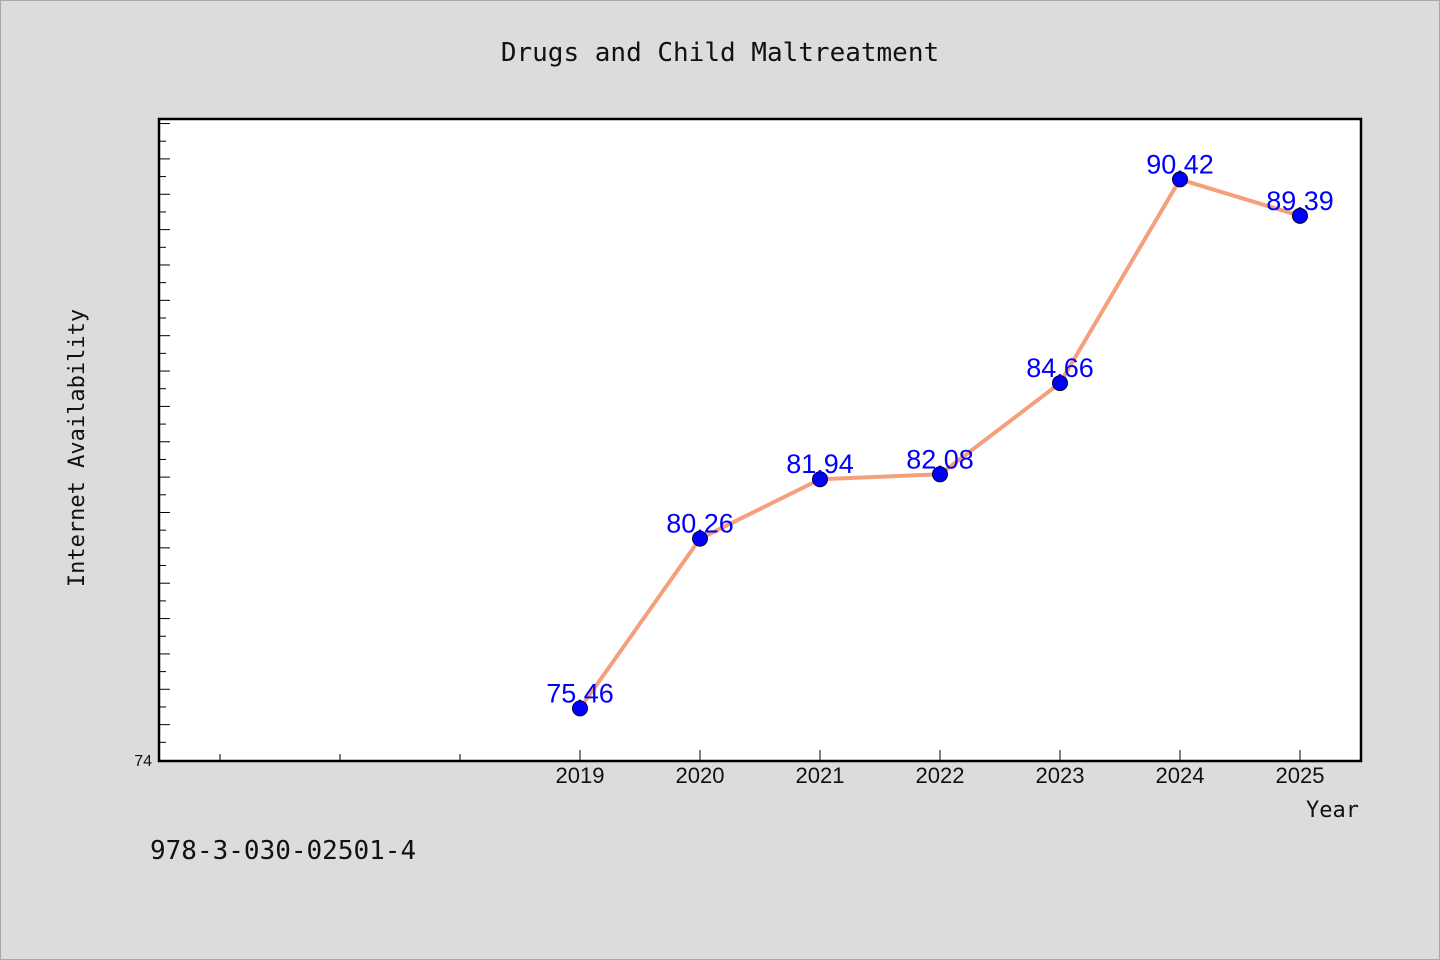 This screenshot has height=960, width=1440. Describe the element at coordinates (165, 433) in the screenshot. I see `y-axis-ticks` at that location.